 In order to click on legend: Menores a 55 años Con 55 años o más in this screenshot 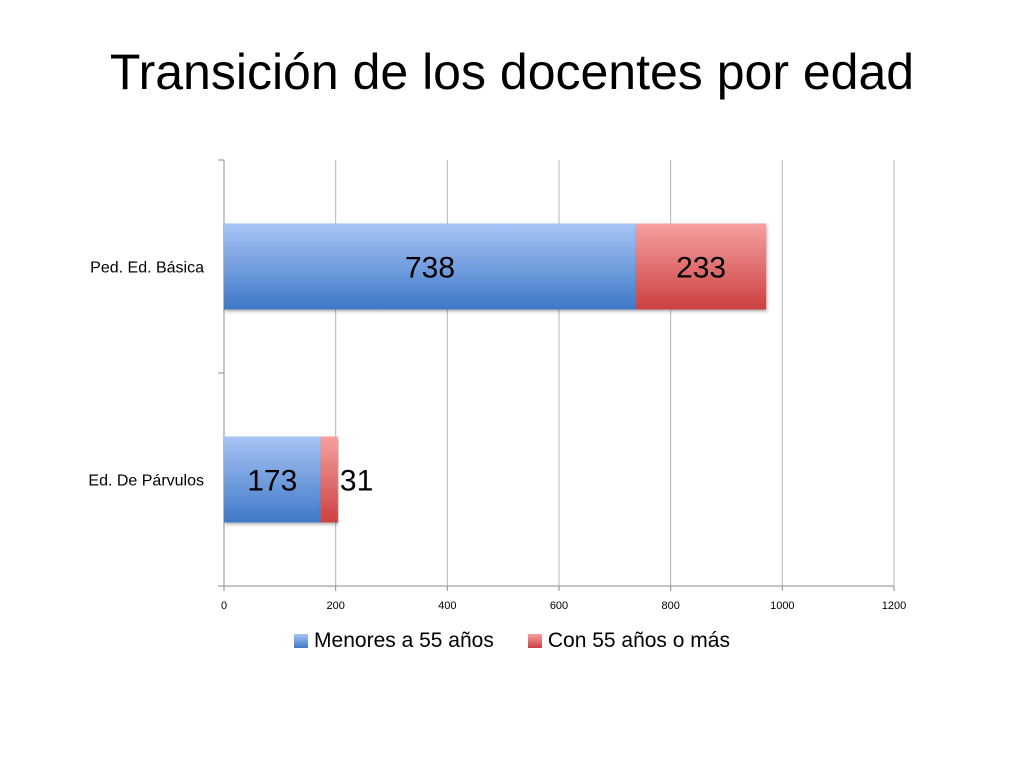, I will do `click(512, 641)`.